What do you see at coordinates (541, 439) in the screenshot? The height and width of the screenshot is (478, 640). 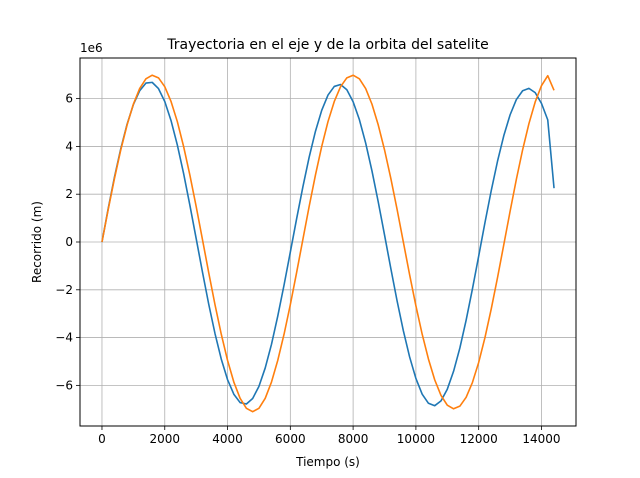 I see `x-tick-label: 14000` at bounding box center [541, 439].